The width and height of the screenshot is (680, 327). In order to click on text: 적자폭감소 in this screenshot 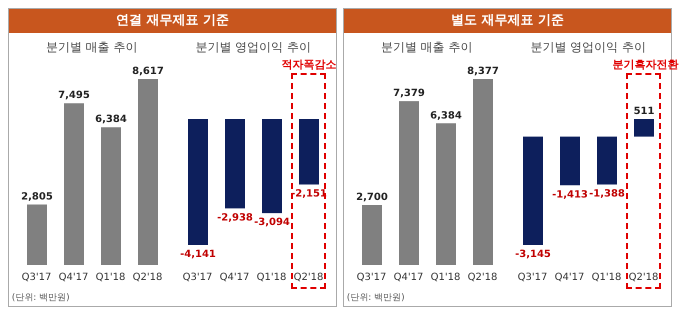, I will do `click(309, 64)`.